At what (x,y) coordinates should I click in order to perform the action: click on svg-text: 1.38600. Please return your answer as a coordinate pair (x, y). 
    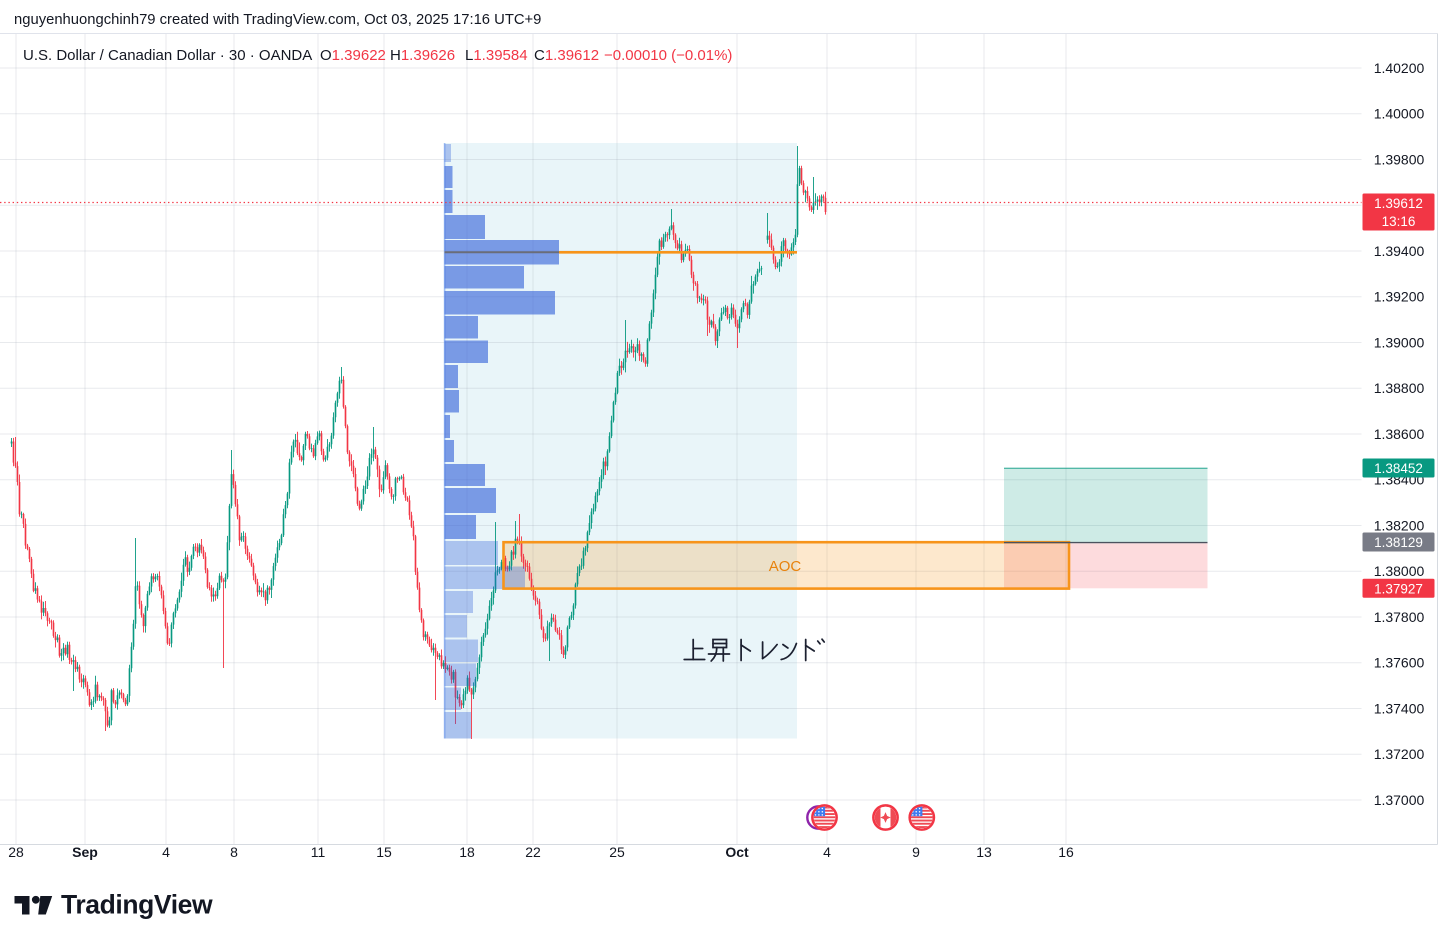
    Looking at the image, I should click on (1399, 434).